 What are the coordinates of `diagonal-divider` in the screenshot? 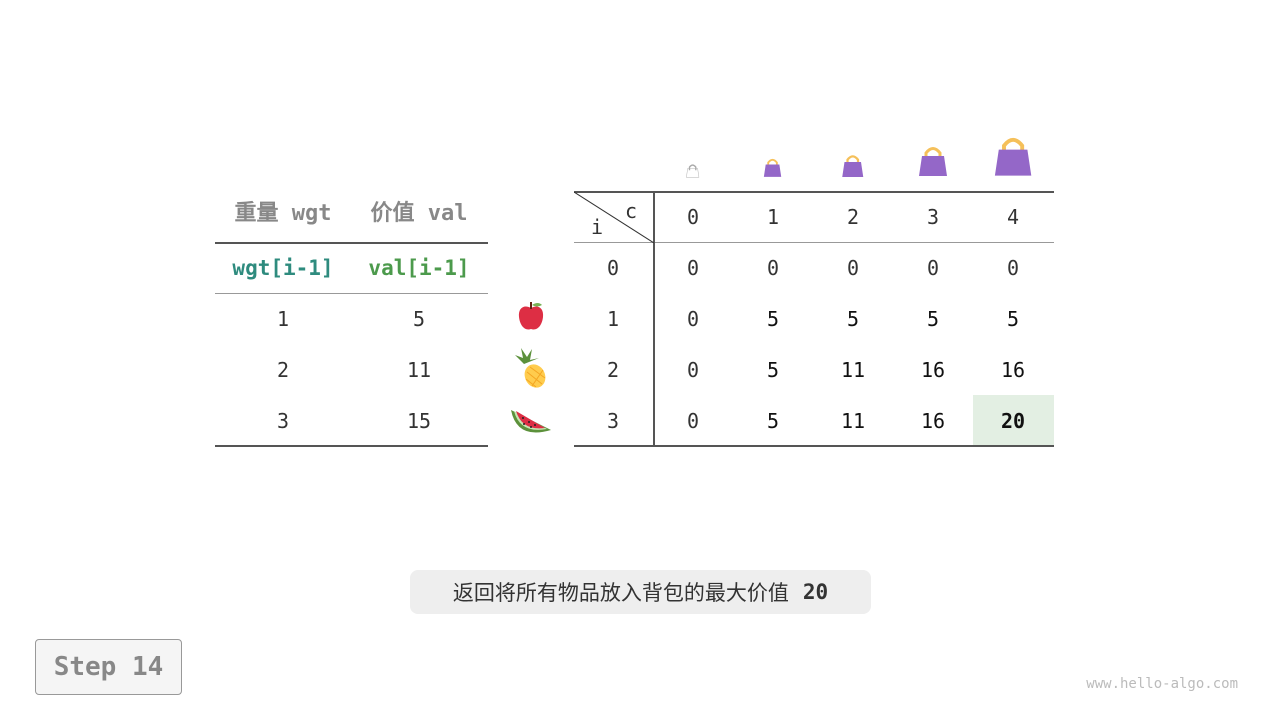 It's located at (614, 217).